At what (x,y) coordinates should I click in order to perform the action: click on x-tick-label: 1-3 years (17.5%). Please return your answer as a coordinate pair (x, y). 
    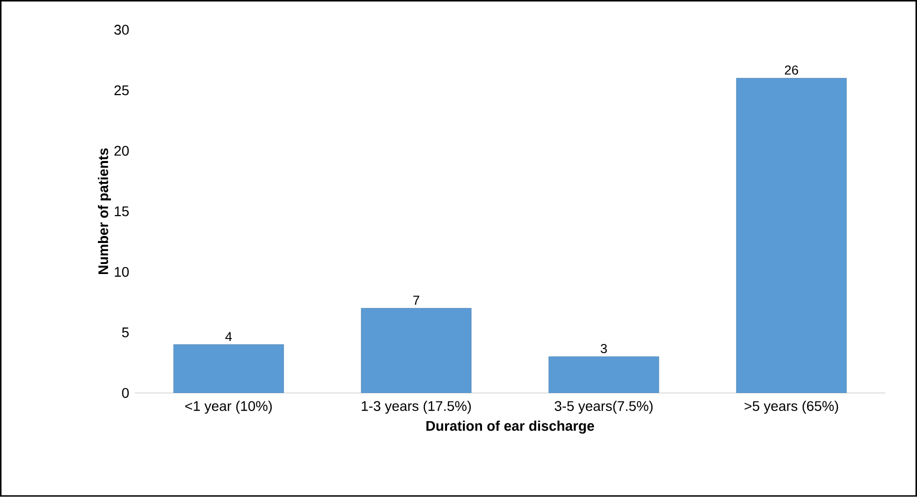
    Looking at the image, I should click on (416, 407).